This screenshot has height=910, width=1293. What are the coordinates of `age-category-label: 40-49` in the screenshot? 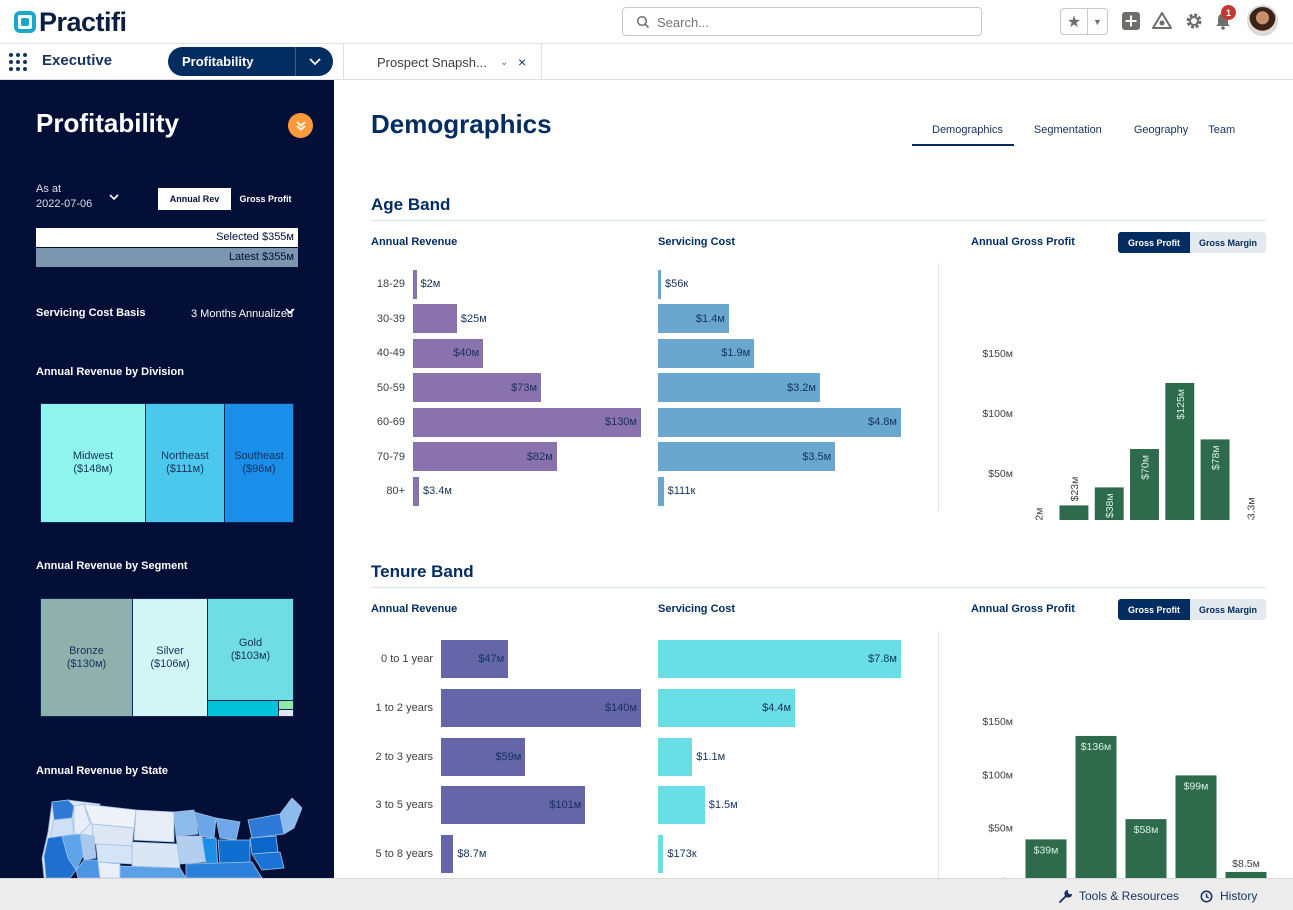 It's located at (390, 353).